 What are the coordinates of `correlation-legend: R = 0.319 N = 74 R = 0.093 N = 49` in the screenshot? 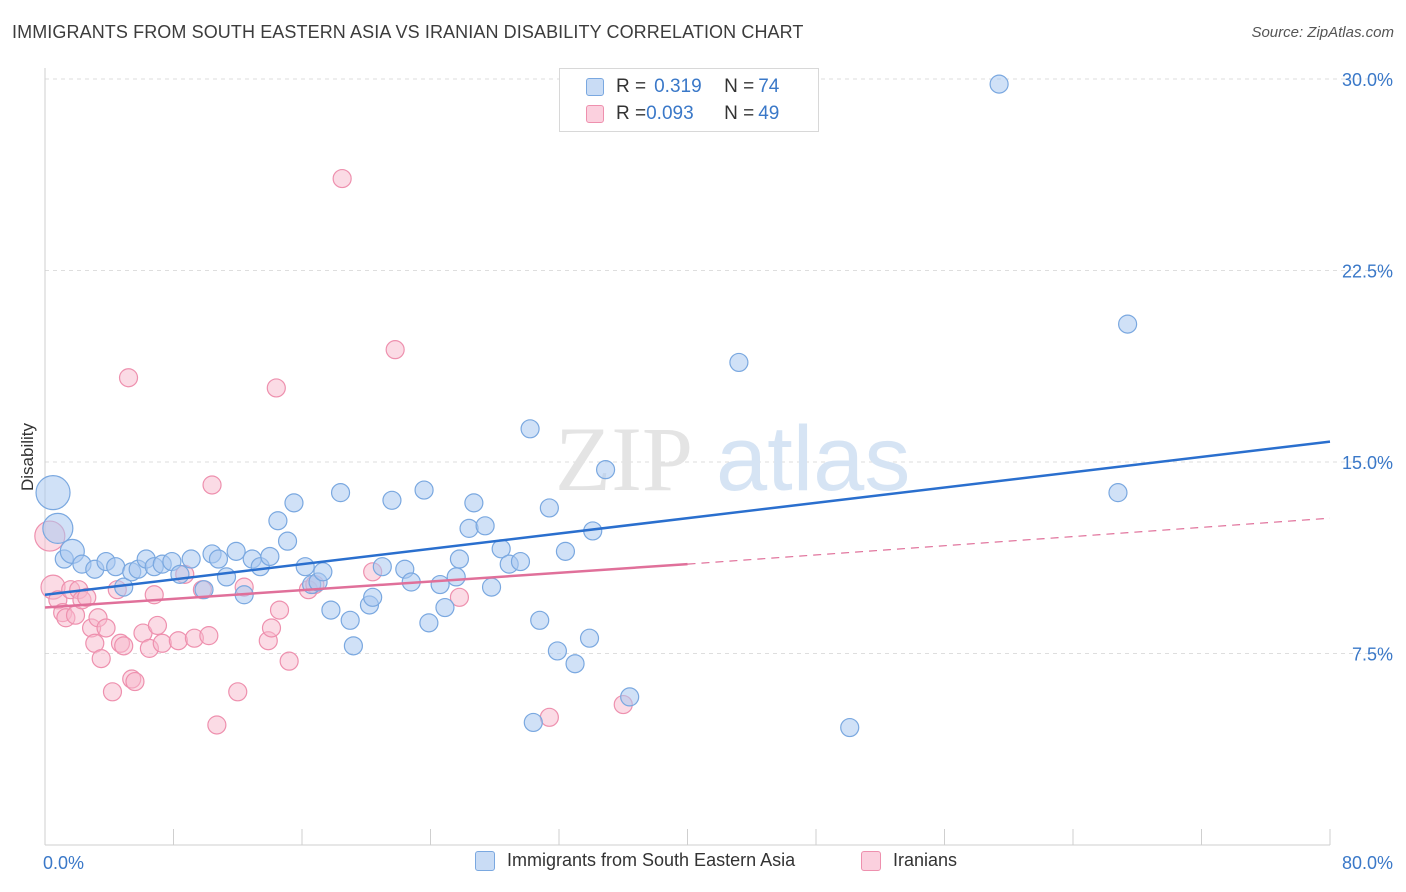 It's located at (689, 100).